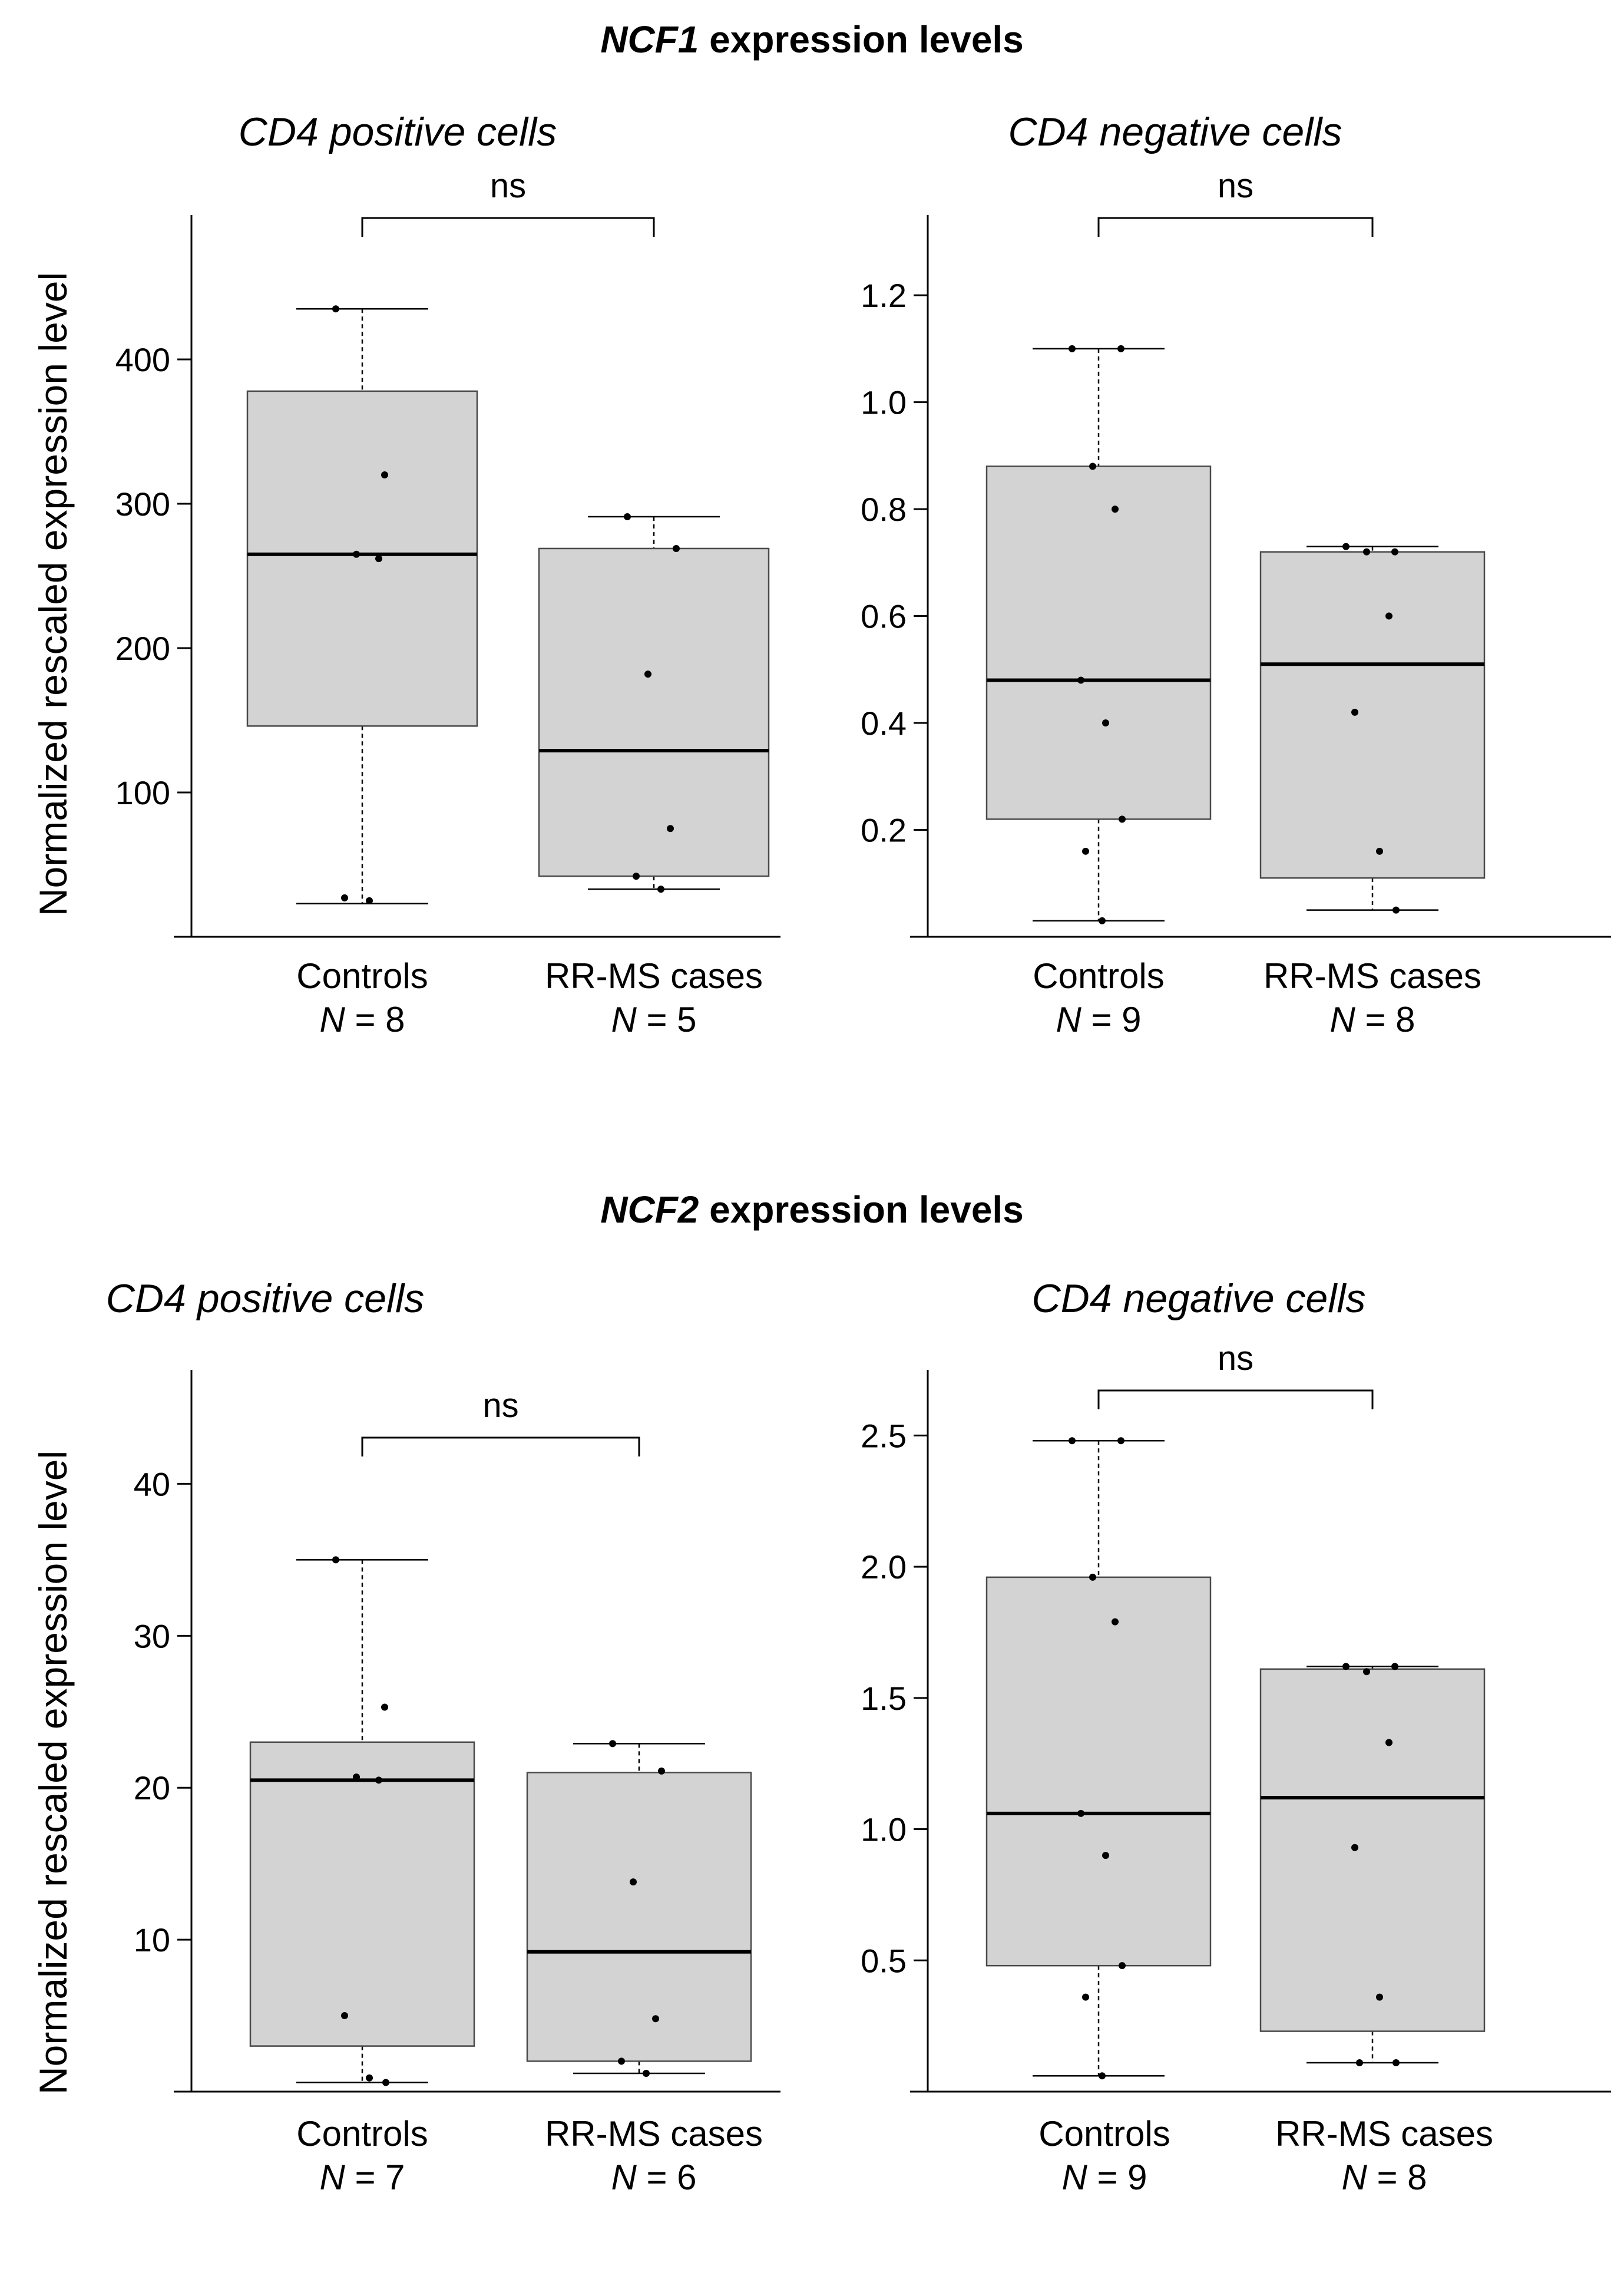 Image resolution: width=1624 pixels, height=2289 pixels. Describe the element at coordinates (142, 359) in the screenshot. I see `y-tick-label: 400` at that location.